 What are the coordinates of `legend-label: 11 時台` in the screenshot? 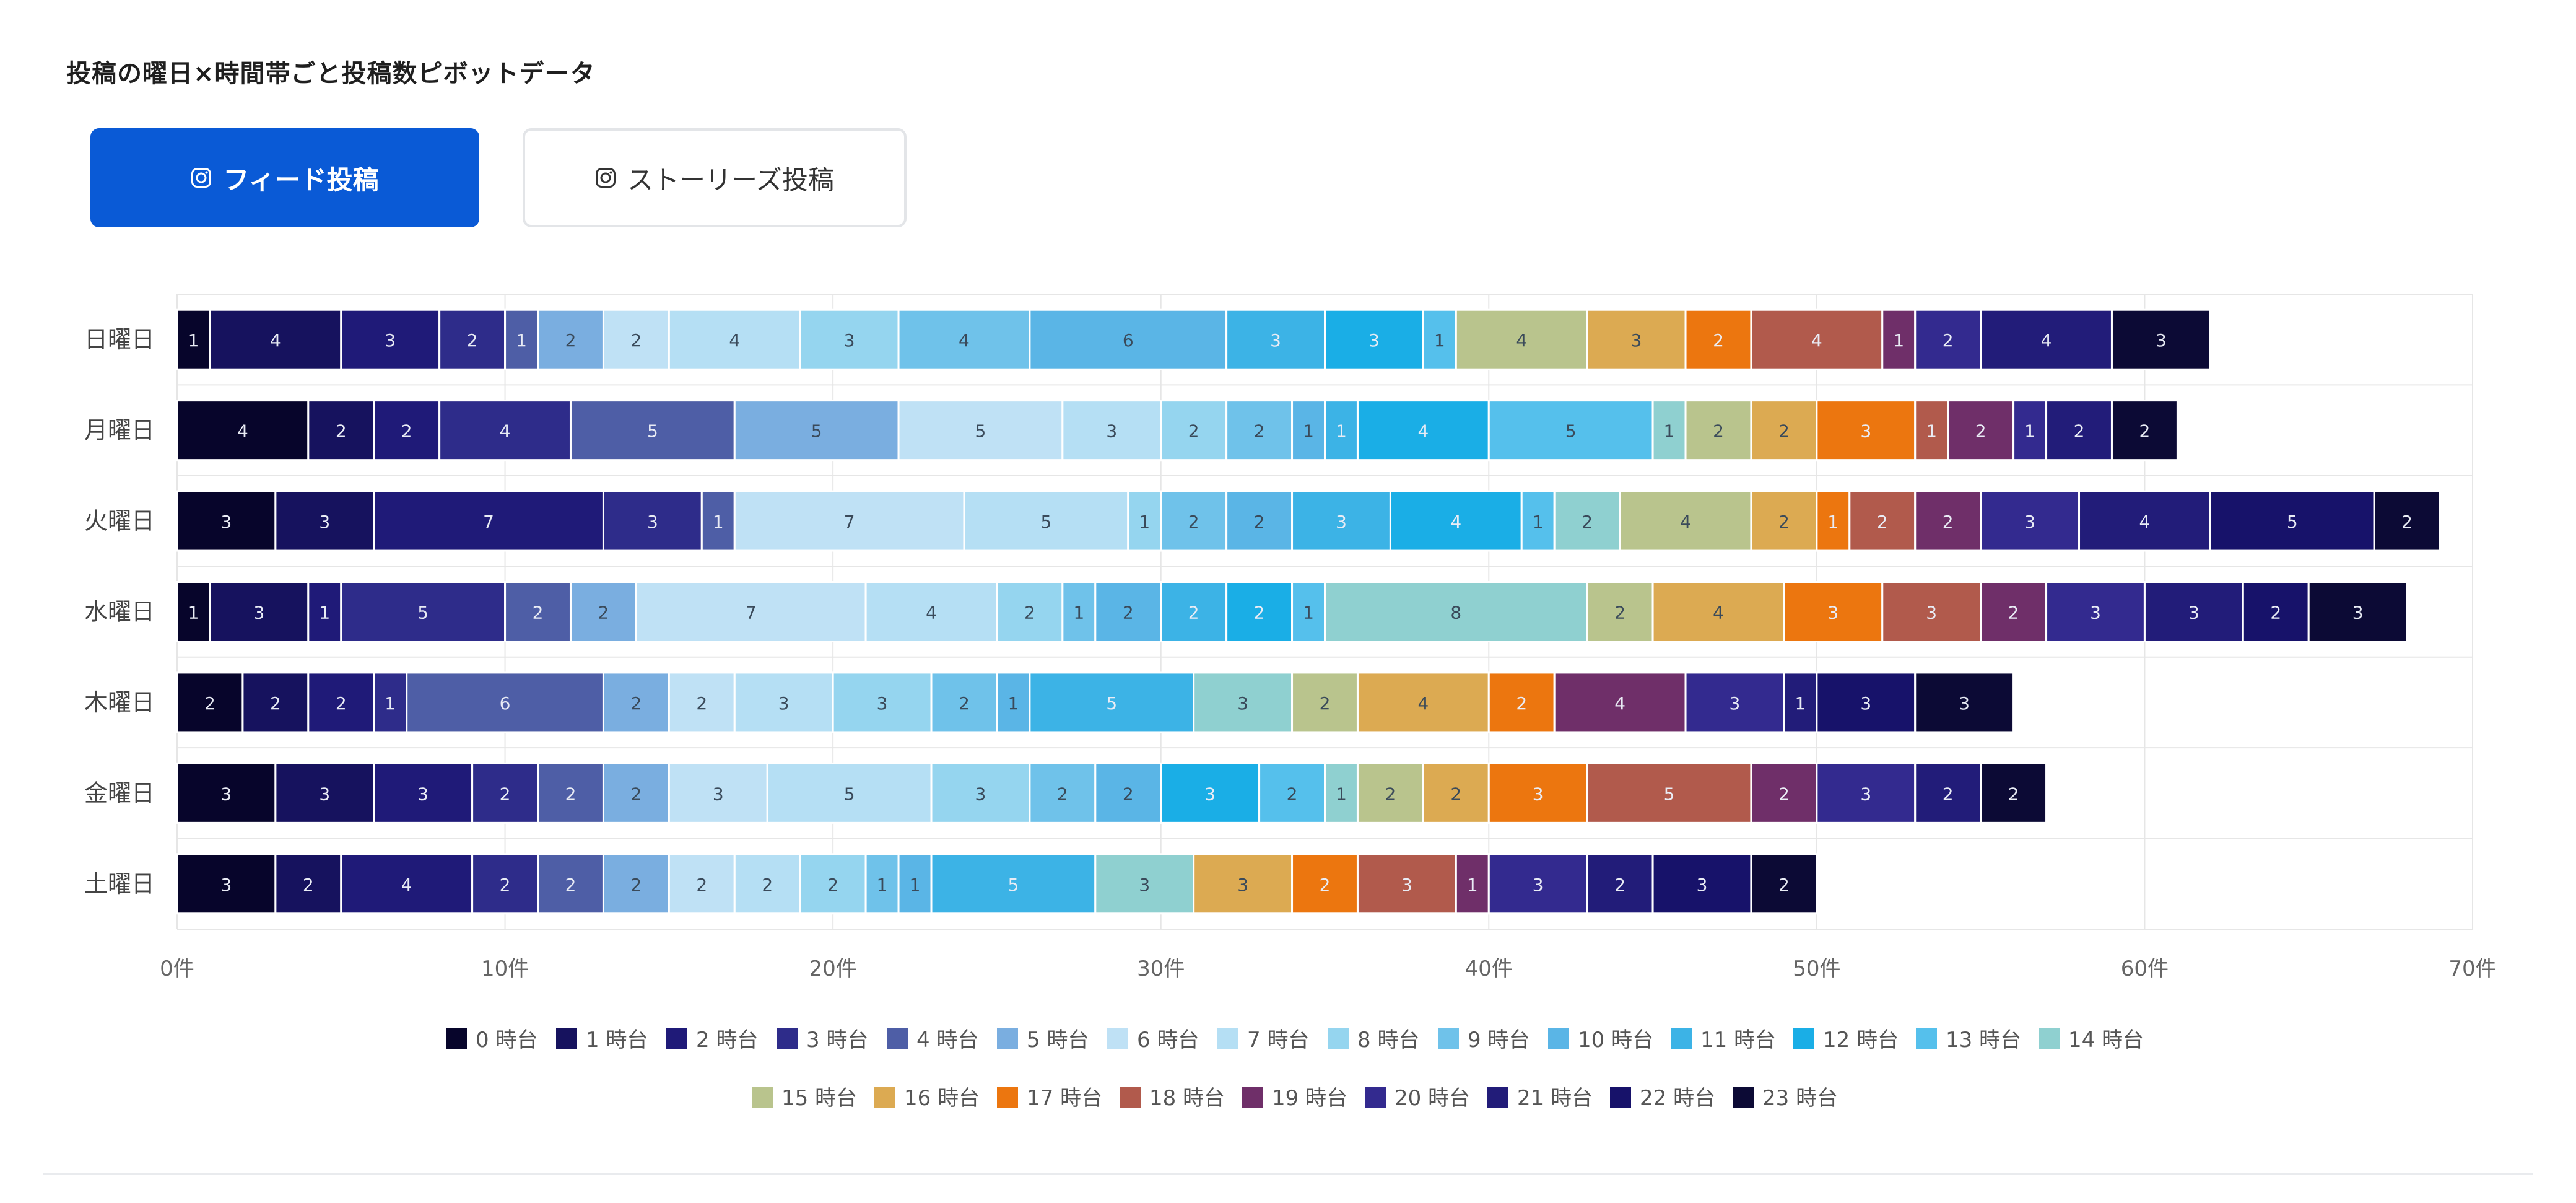 It's located at (1738, 1040).